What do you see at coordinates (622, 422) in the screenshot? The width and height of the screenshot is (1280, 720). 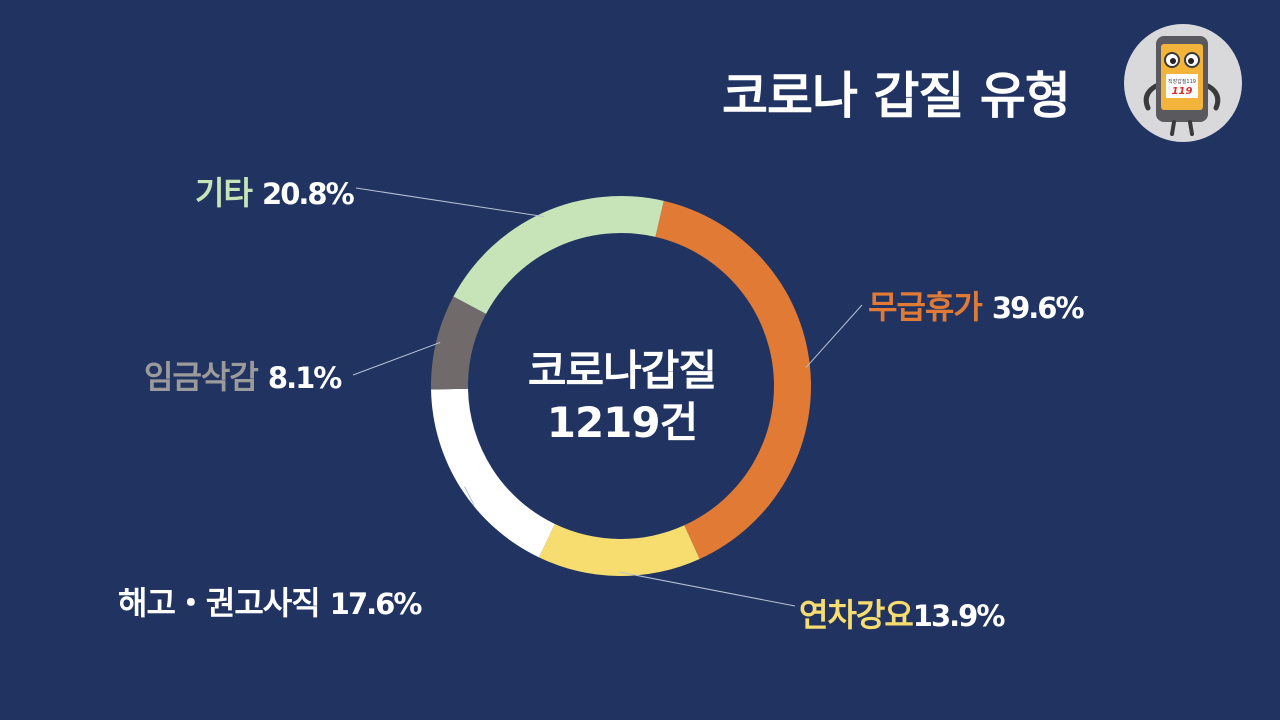 I see `center-line-2: 1219건` at bounding box center [622, 422].